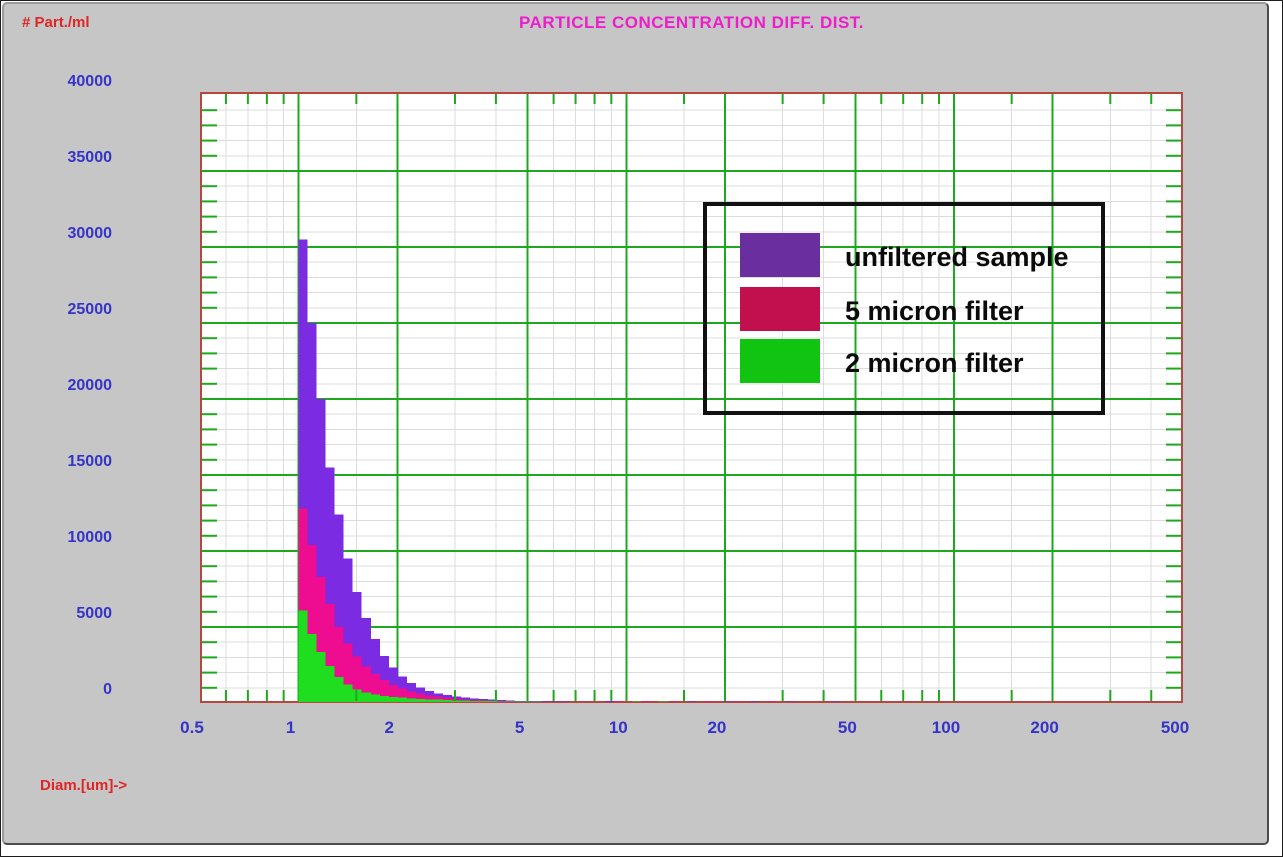  What do you see at coordinates (780, 255) in the screenshot?
I see `legend-swatch-unfiltered` at bounding box center [780, 255].